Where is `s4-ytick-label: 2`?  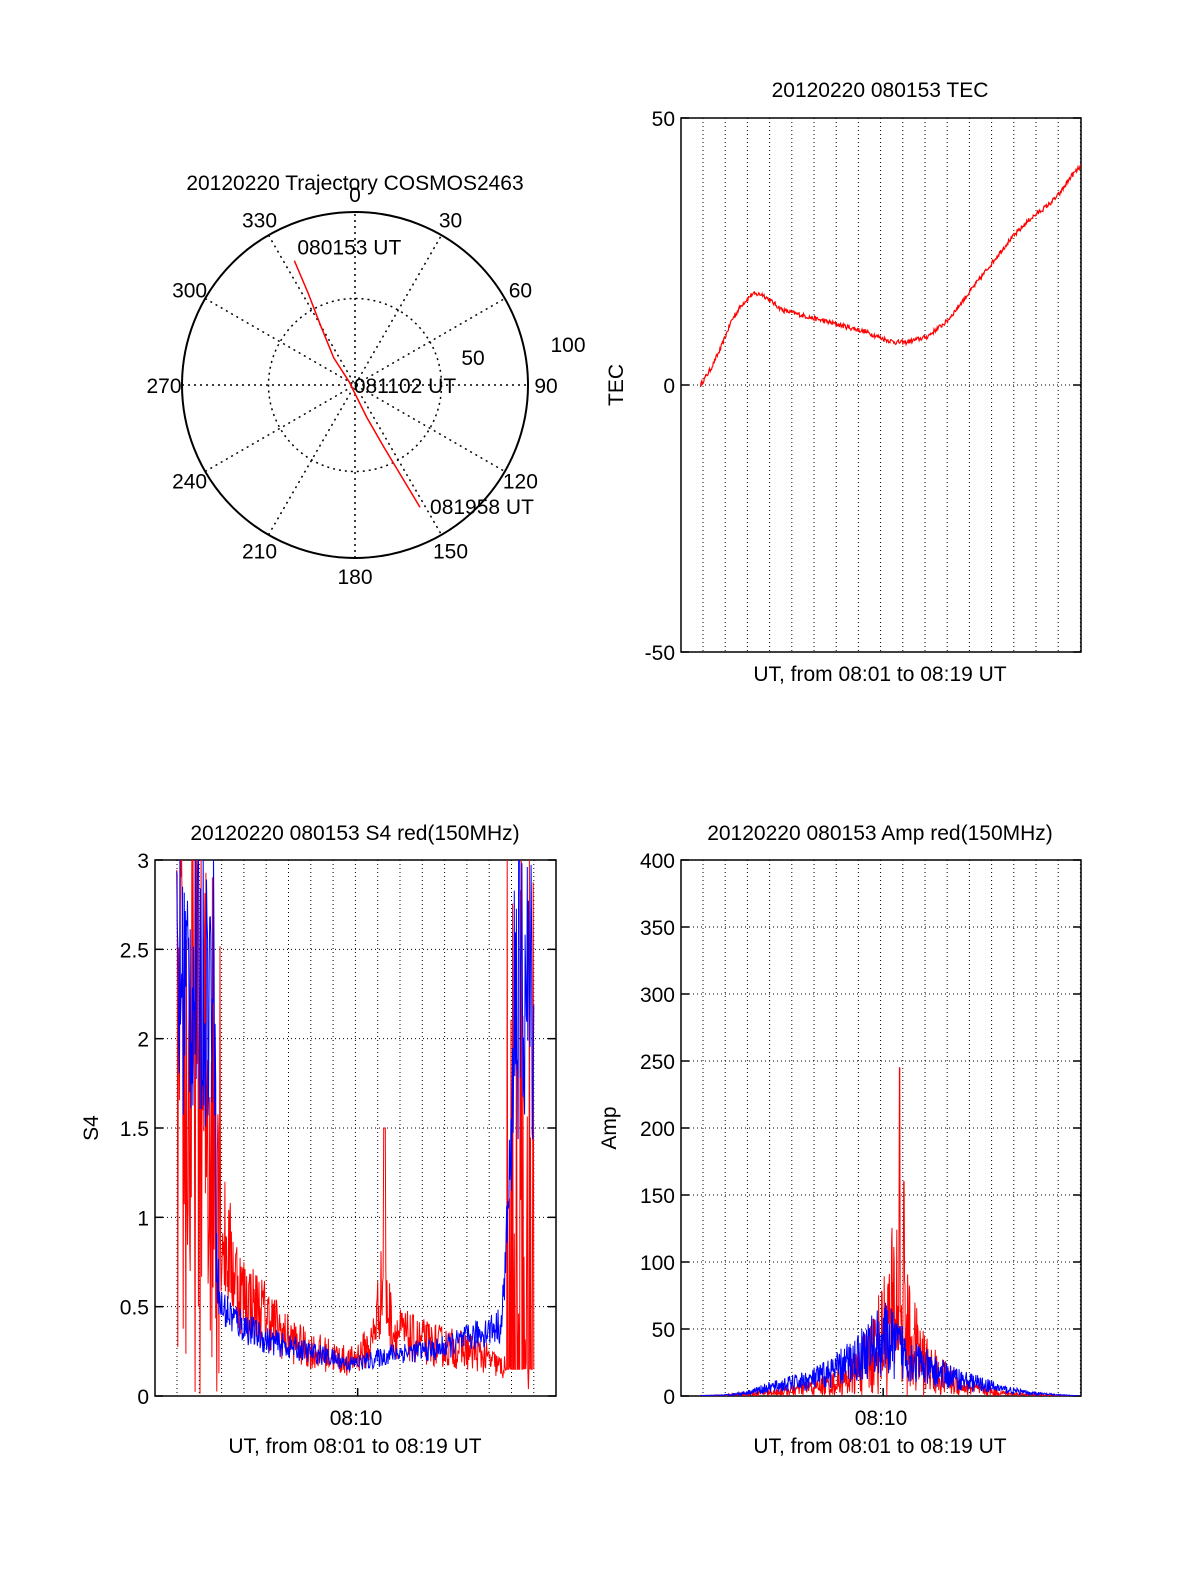 s4-ytick-label: 2 is located at coordinates (143, 1040).